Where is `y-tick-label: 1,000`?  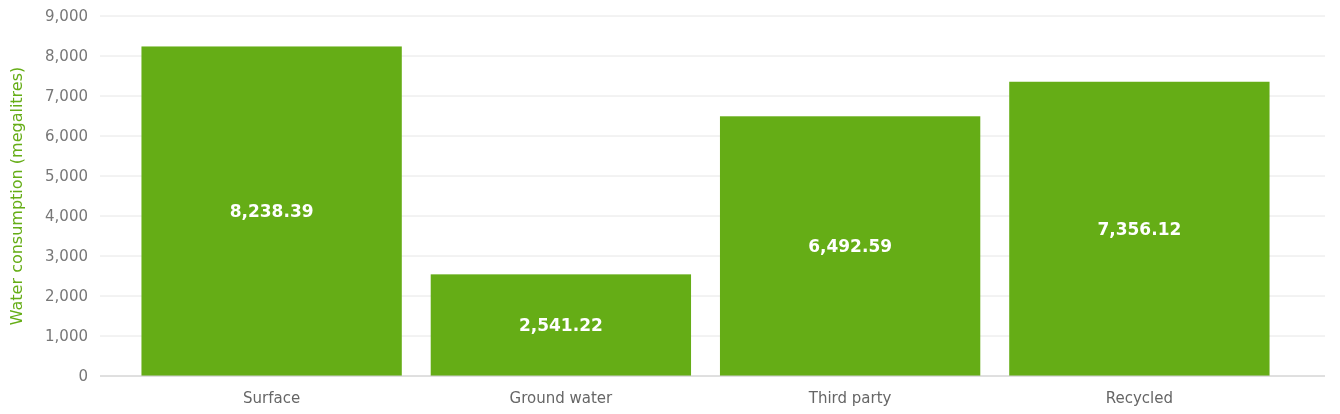
y-tick-label: 1,000 is located at coordinates (66, 336).